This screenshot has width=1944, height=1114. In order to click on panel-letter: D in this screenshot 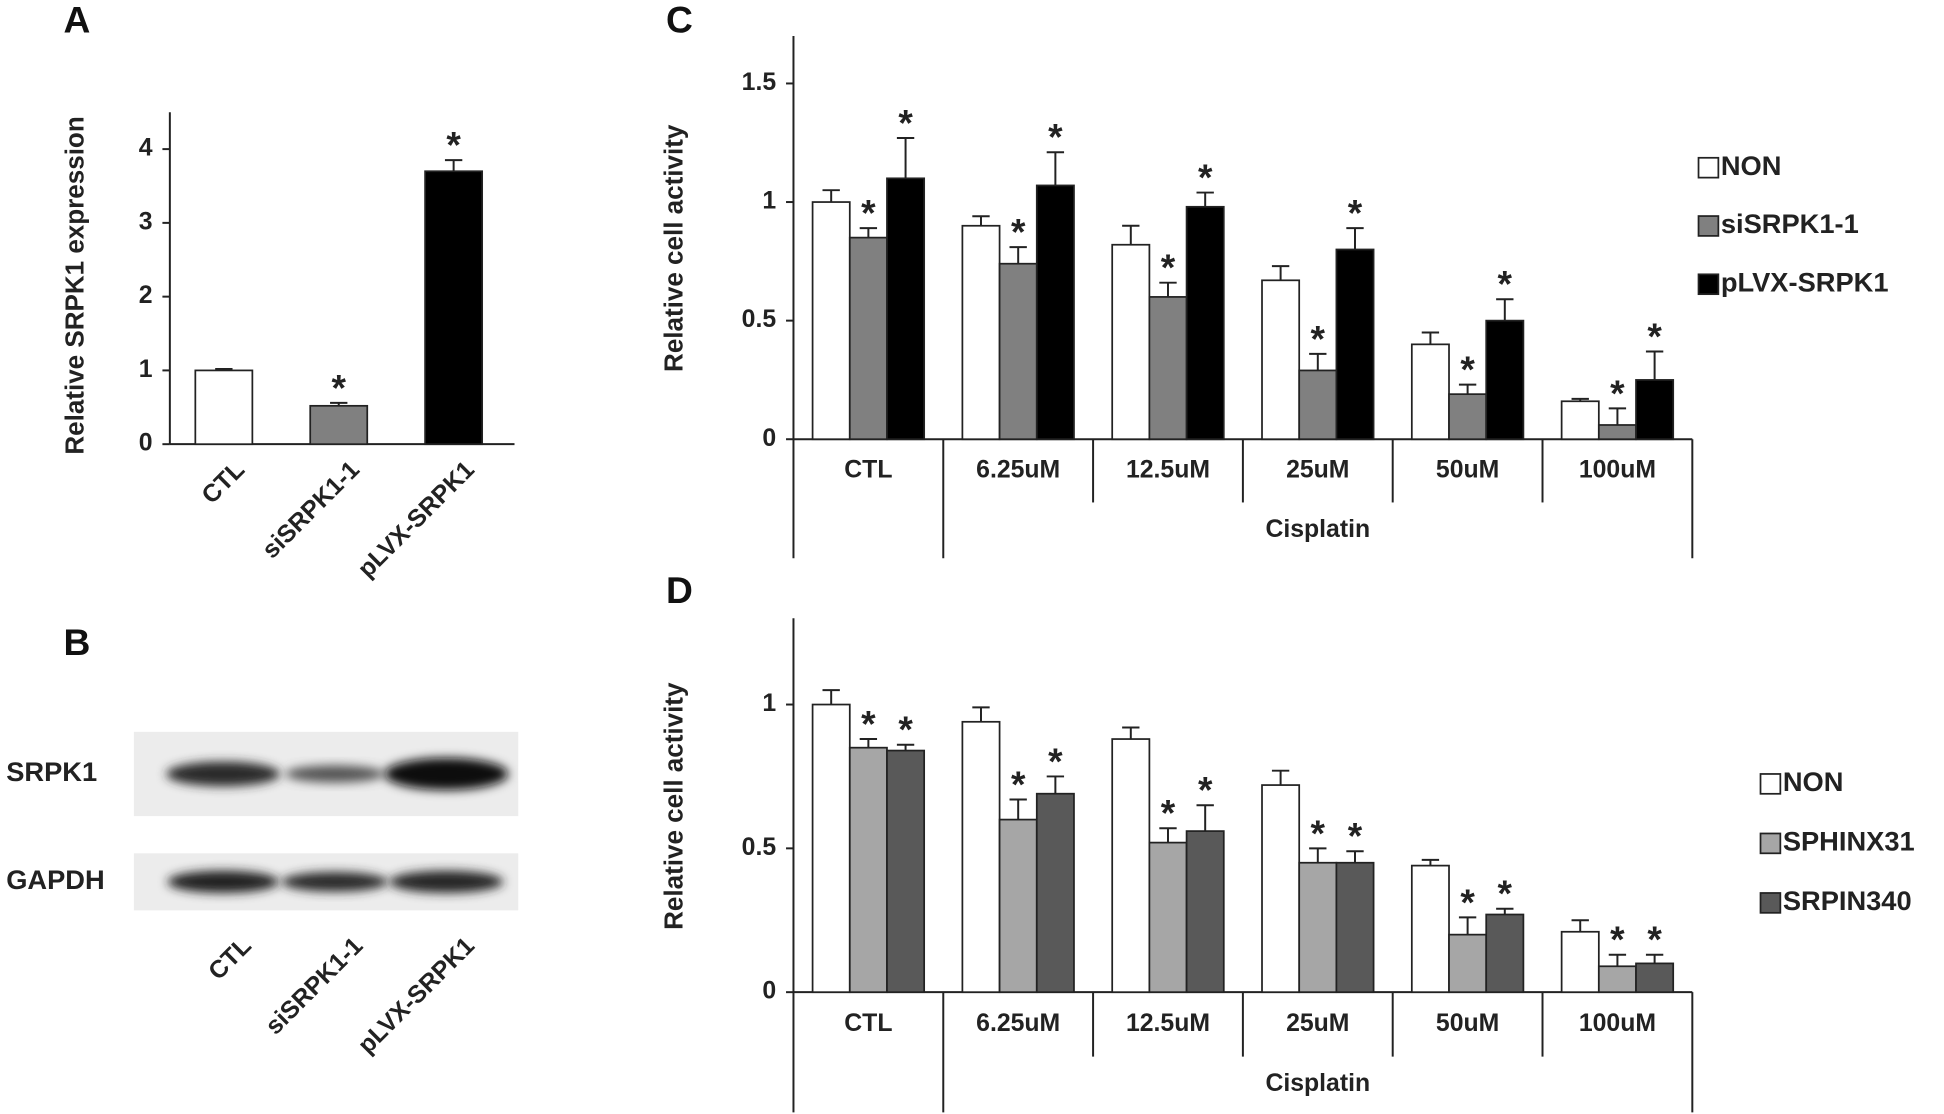, I will do `click(679, 590)`.